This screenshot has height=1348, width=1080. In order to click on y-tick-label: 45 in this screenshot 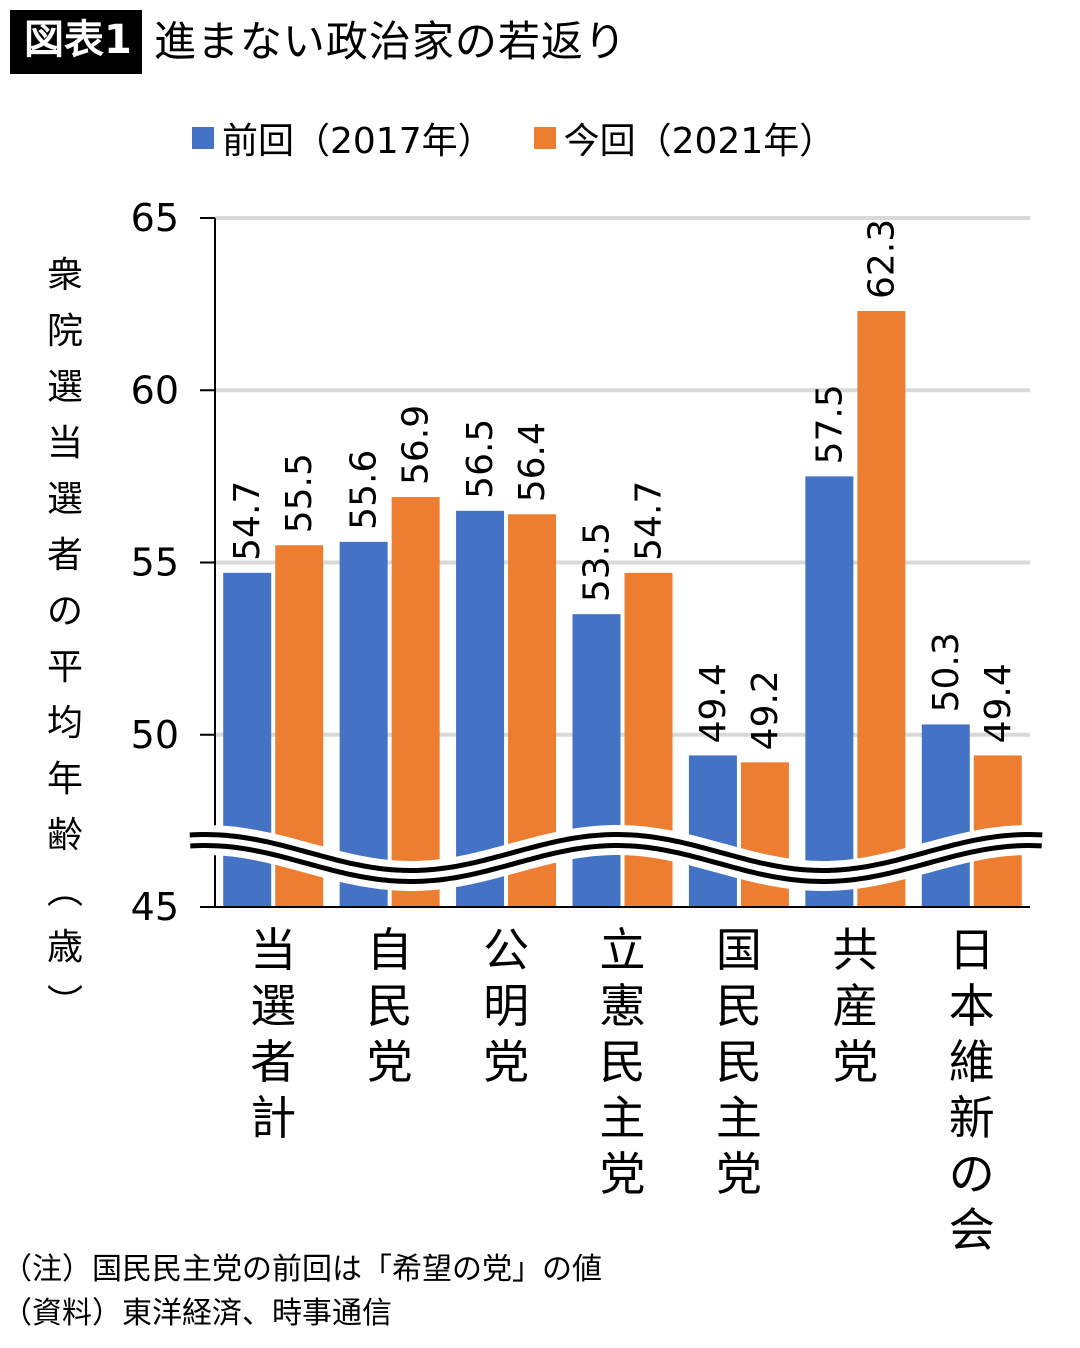, I will do `click(155, 907)`.